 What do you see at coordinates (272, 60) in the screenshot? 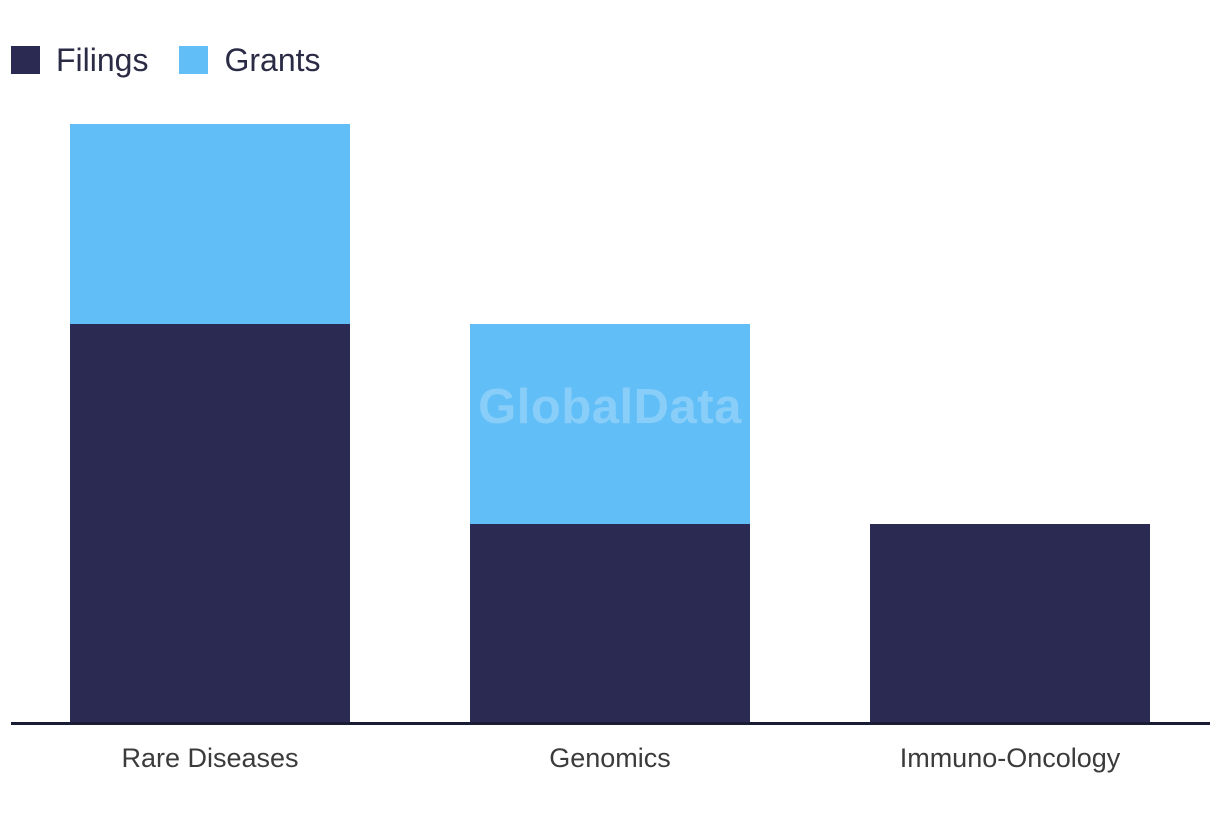
I see `legend-label-grants: Grants` at bounding box center [272, 60].